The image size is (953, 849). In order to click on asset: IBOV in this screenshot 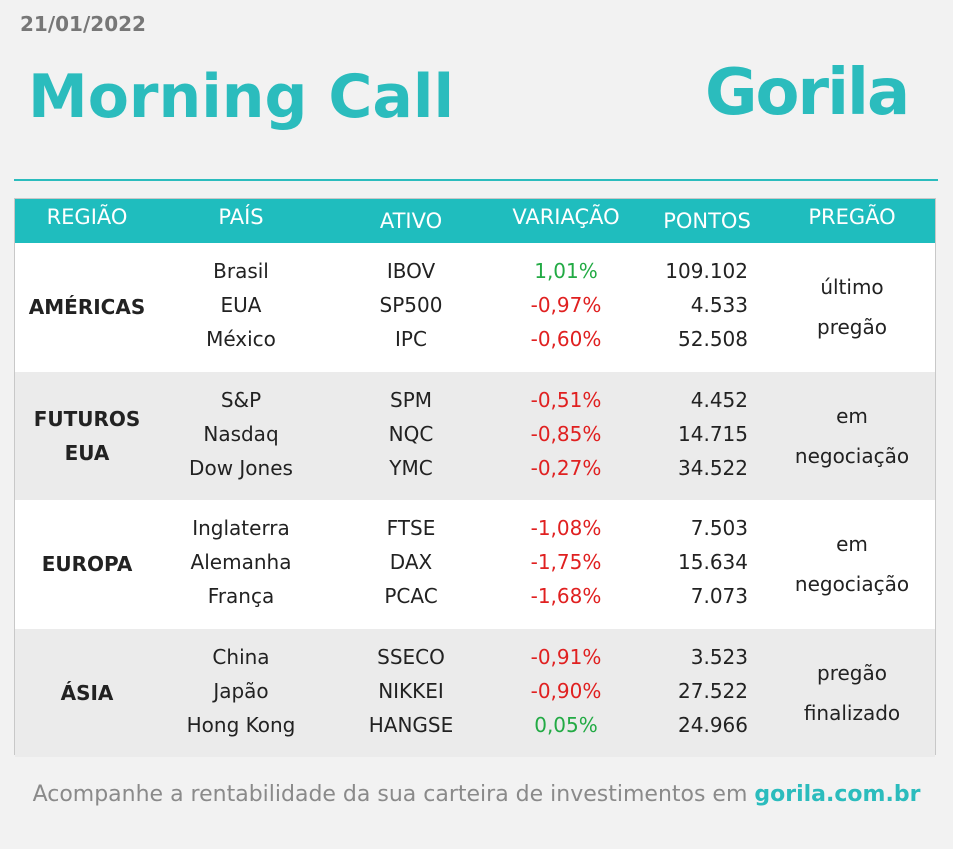, I will do `click(411, 271)`.